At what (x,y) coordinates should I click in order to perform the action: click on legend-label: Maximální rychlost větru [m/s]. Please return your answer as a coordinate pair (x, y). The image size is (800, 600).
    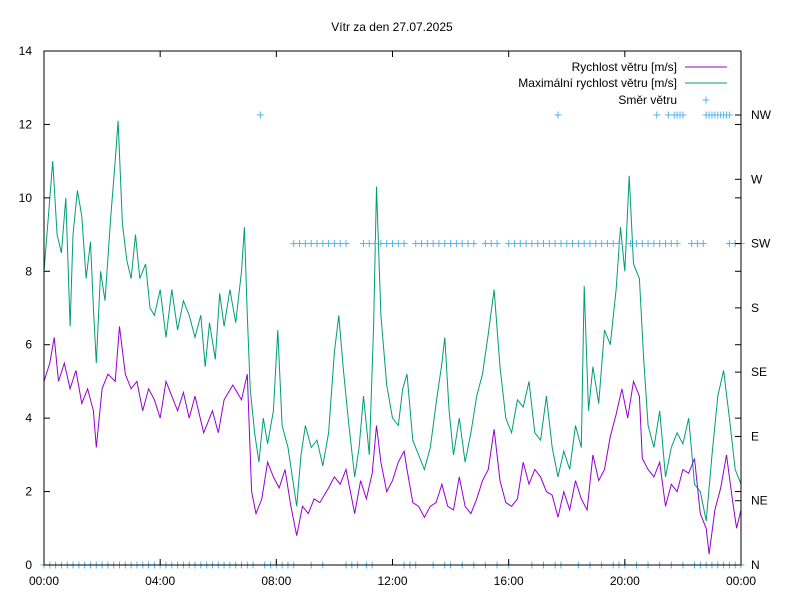
    Looking at the image, I should click on (597, 83).